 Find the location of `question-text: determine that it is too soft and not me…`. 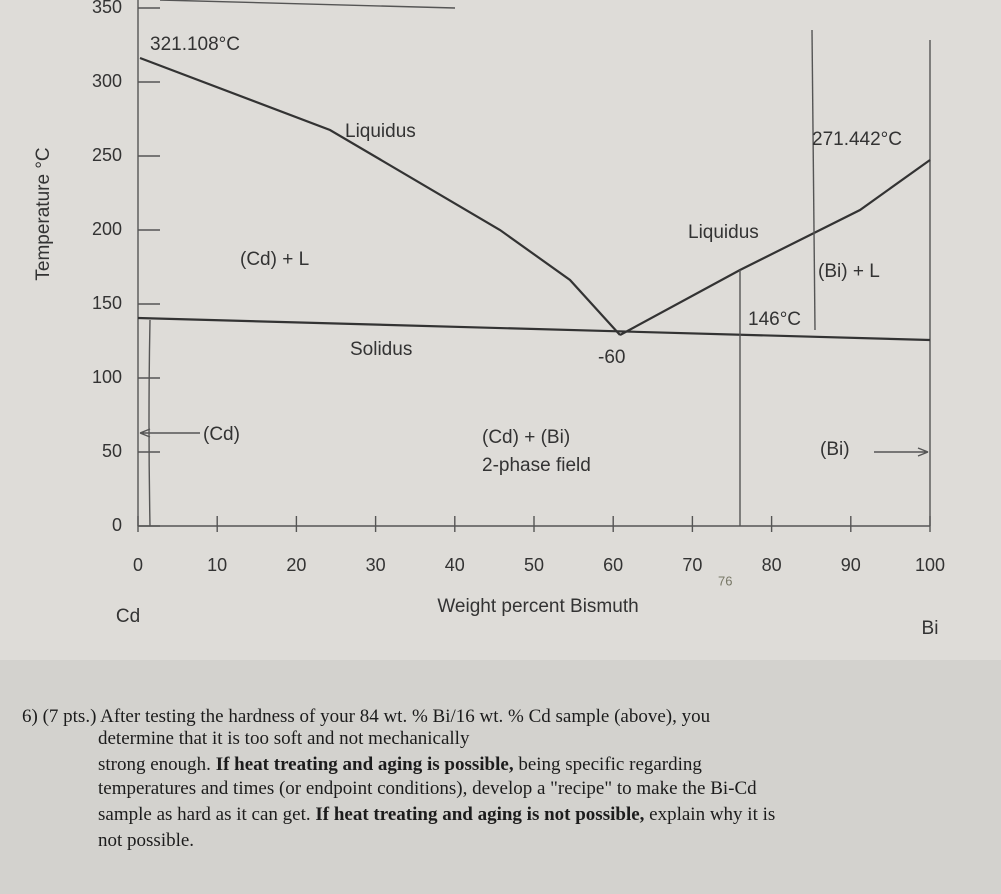

question-text: determine that it is too soft and not me… is located at coordinates (284, 738).